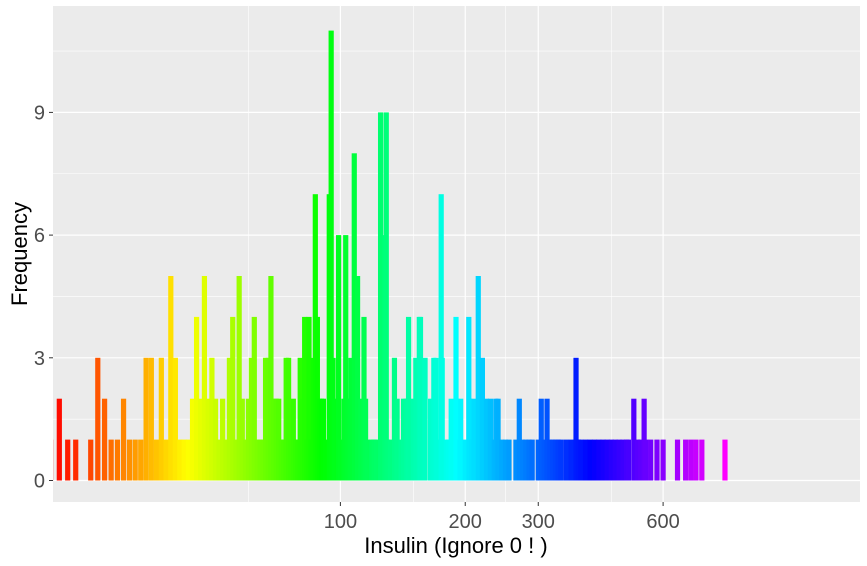 This screenshot has width=867, height=566. I want to click on x-axis-title: Insulin (Ignore 0 ! ), so click(455, 545).